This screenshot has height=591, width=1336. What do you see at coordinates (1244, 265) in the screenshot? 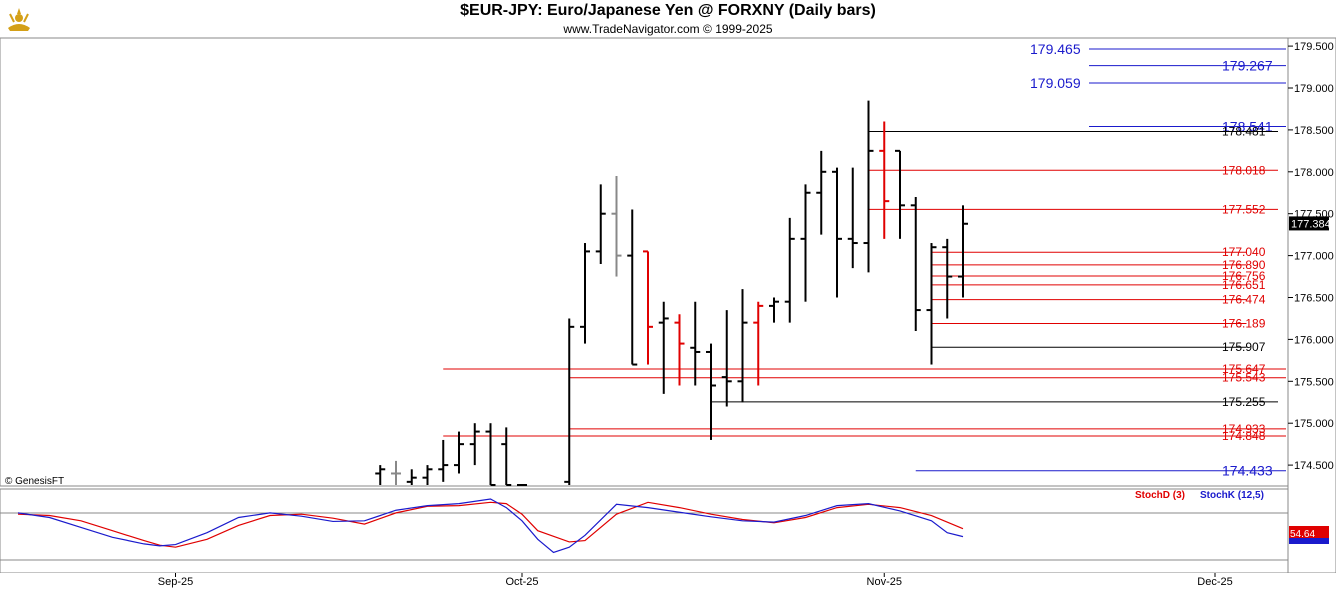
I see `level-label: 176.890` at bounding box center [1244, 265].